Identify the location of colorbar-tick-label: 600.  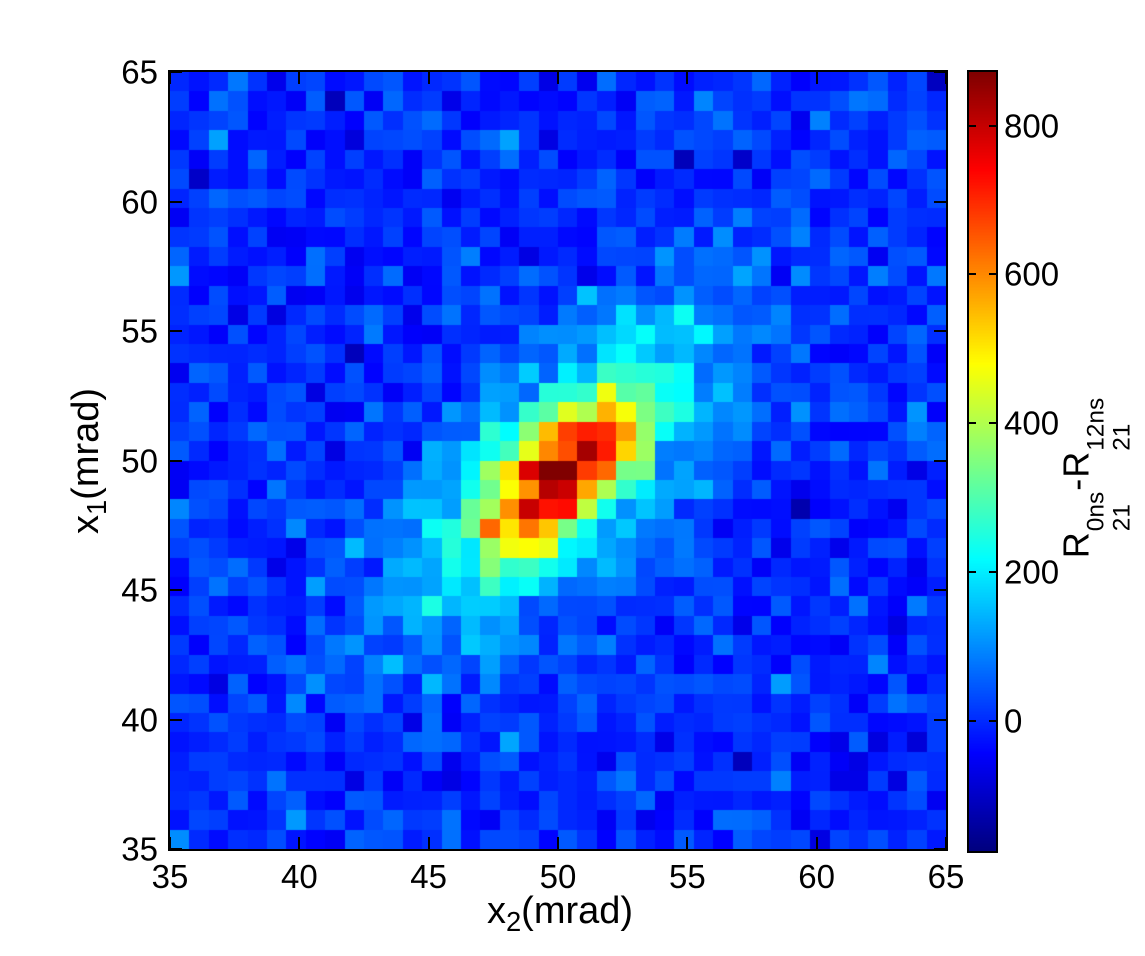
(1032, 274).